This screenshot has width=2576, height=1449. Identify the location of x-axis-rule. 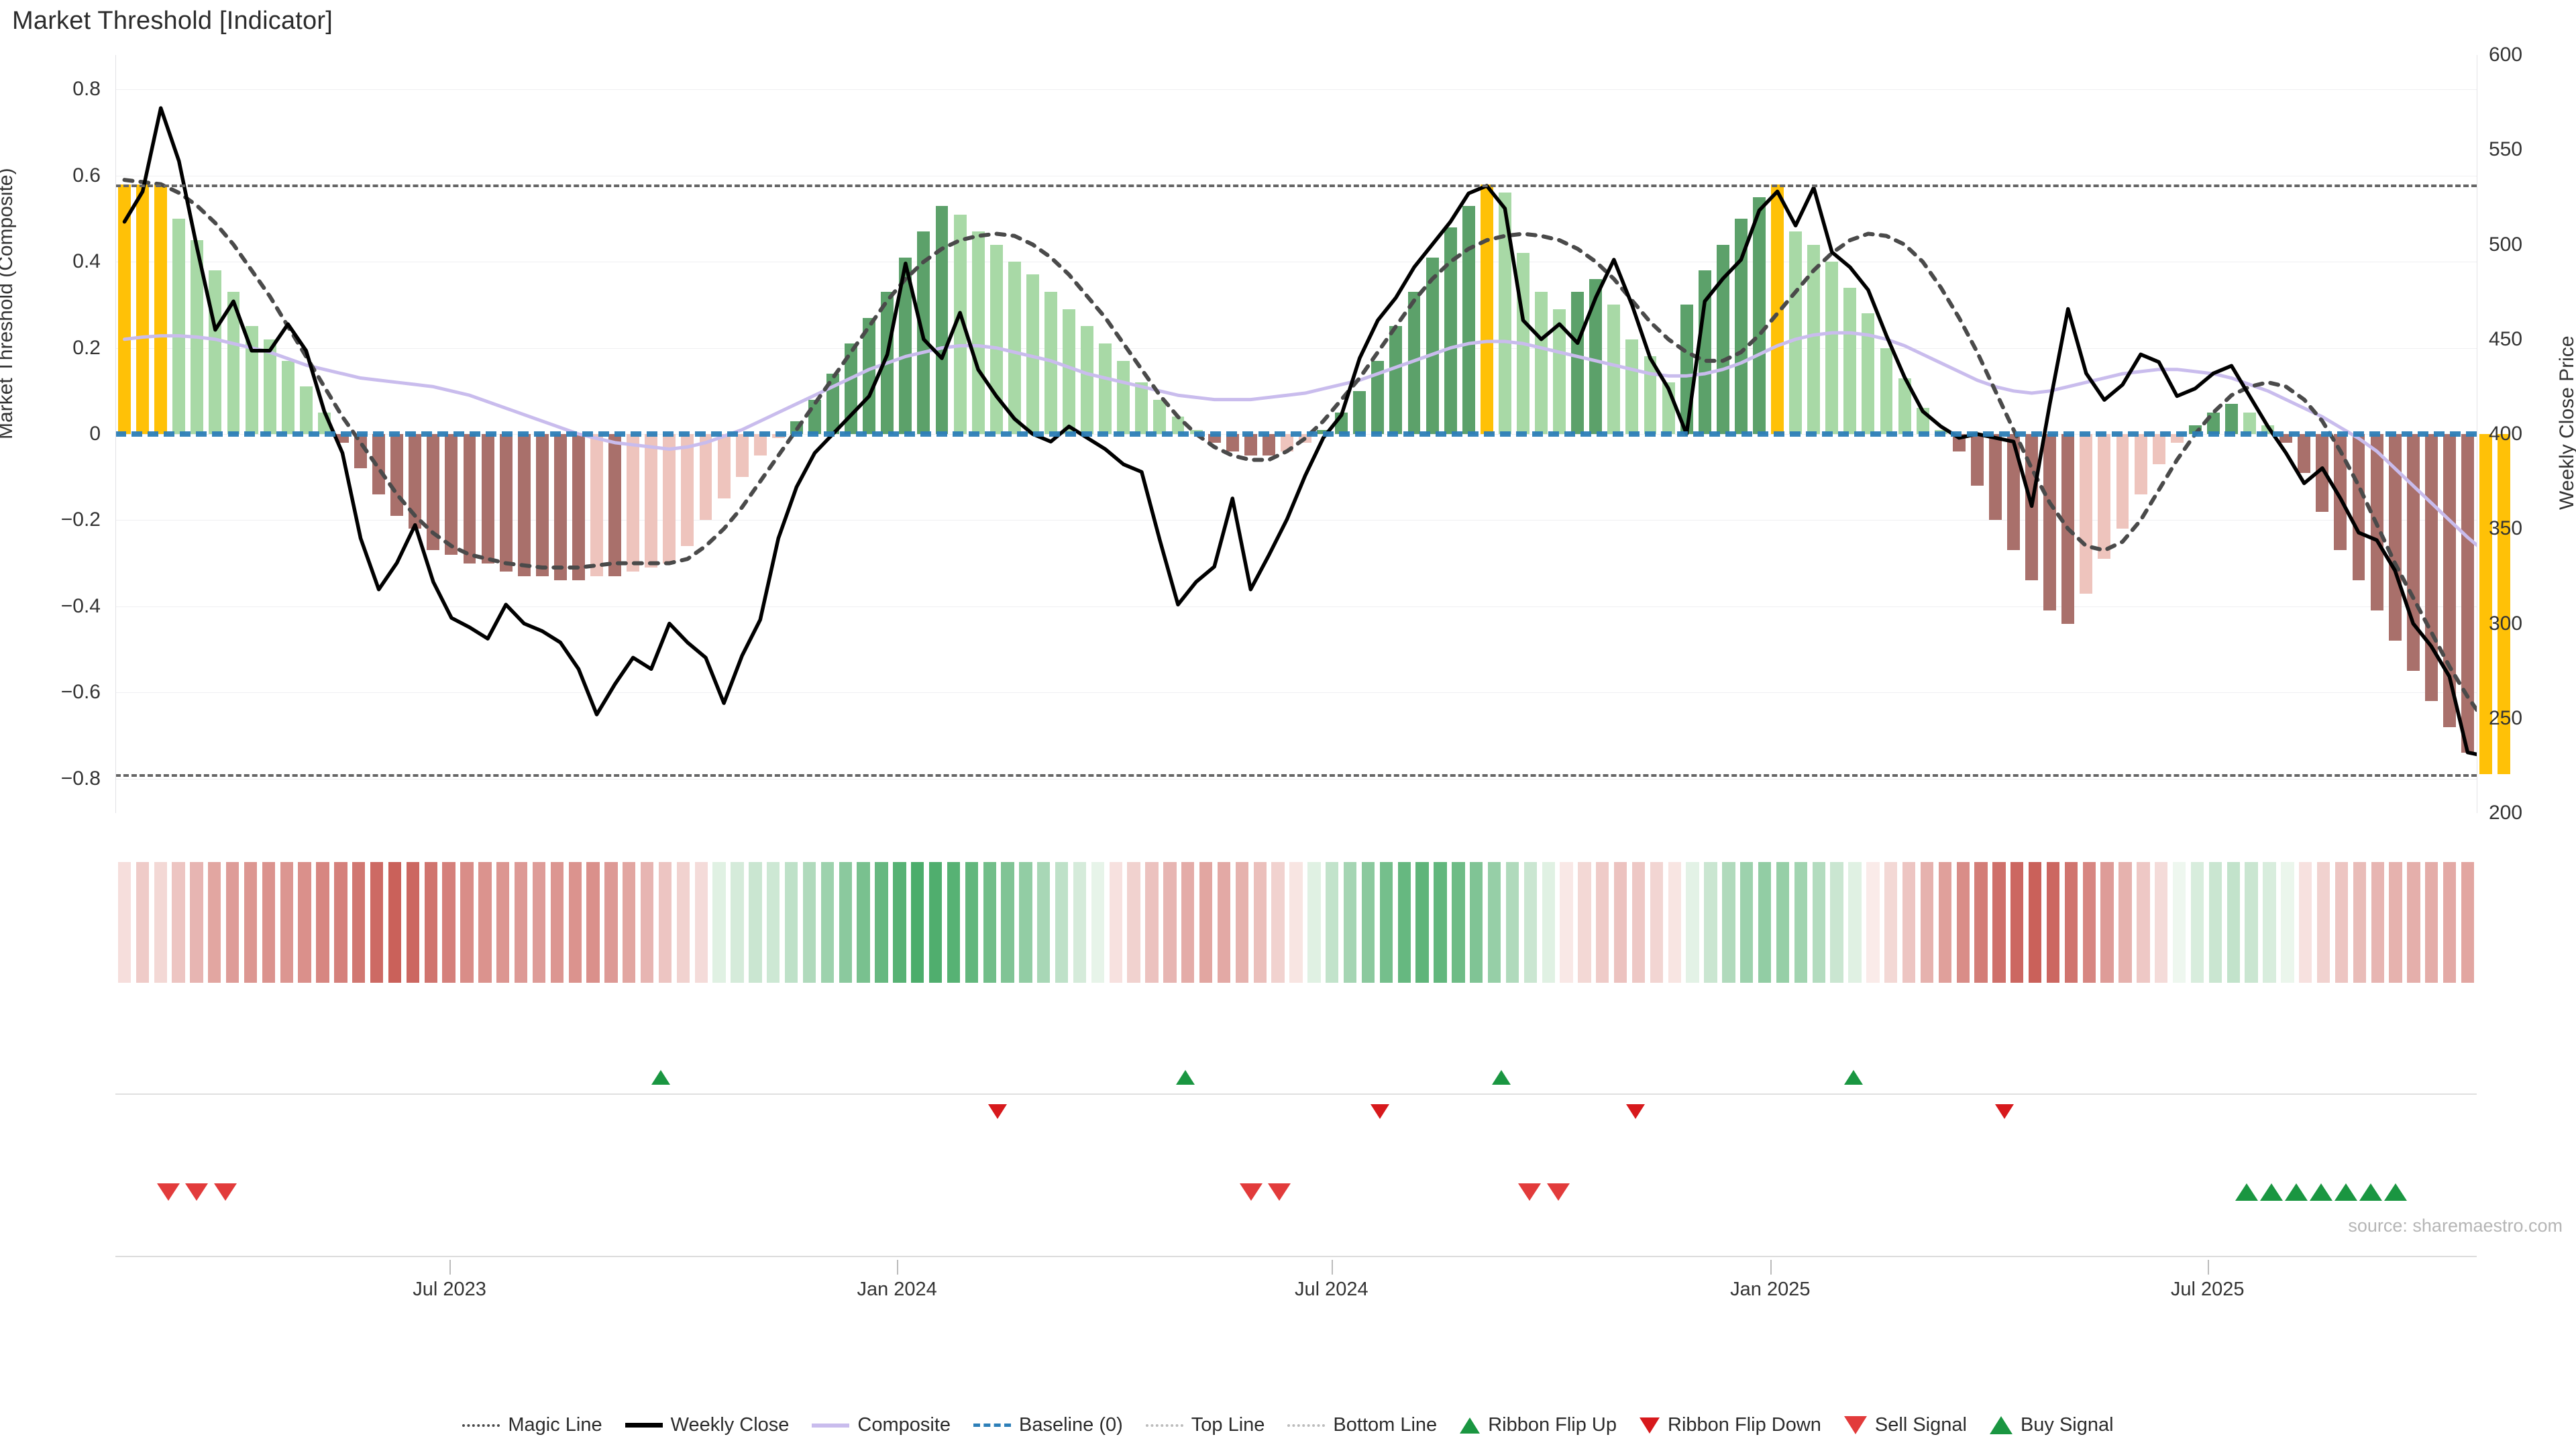
(1296, 1256).